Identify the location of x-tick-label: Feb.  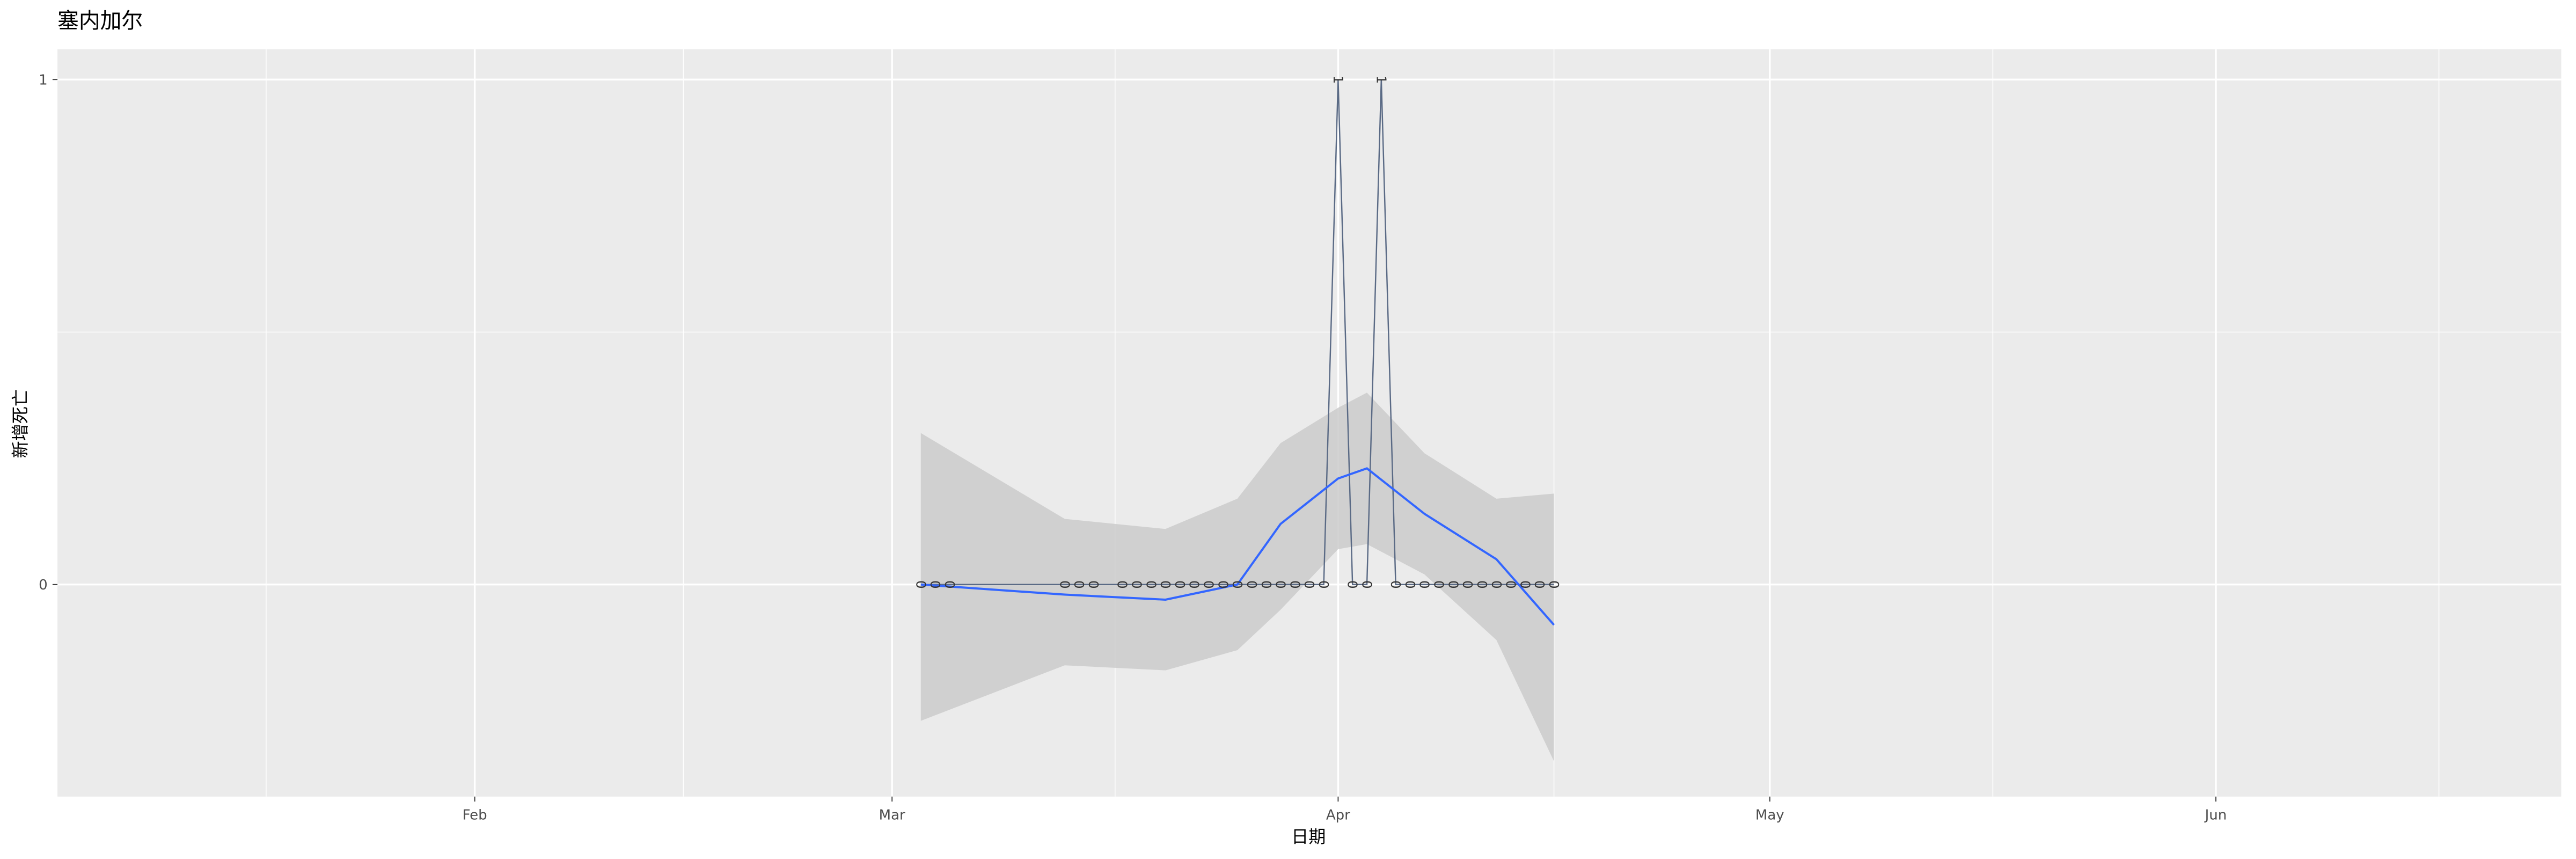
(475, 815).